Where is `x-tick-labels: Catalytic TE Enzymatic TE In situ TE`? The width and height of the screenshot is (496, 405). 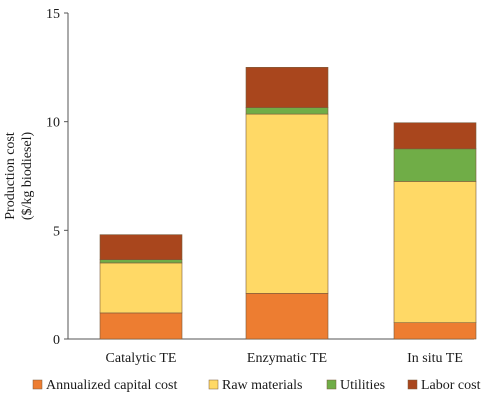 x-tick-labels: Catalytic TE Enzymatic TE In situ TE is located at coordinates (284, 358).